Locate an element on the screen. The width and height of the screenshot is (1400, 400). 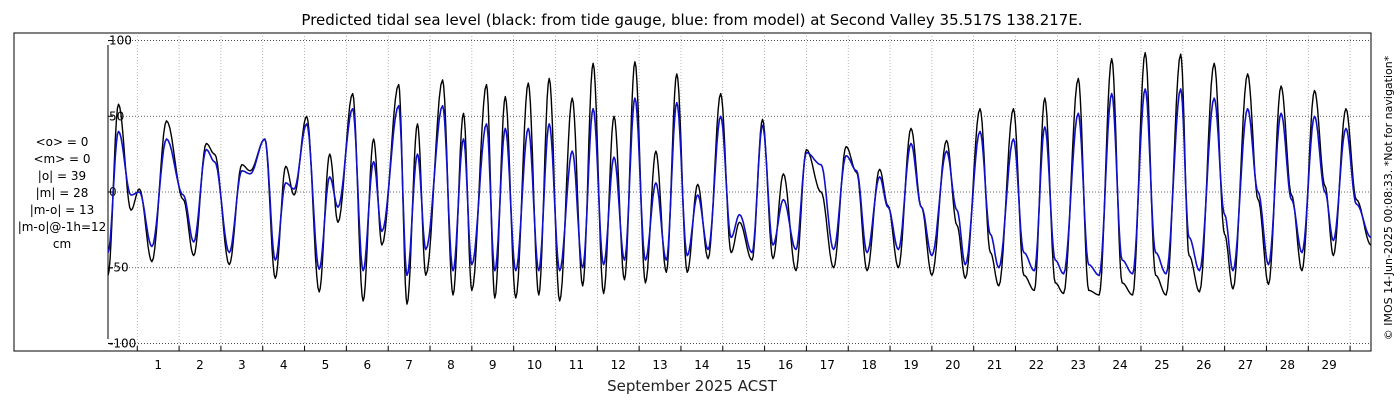
stat-abs-model: |m| = 28 is located at coordinates (62, 193).